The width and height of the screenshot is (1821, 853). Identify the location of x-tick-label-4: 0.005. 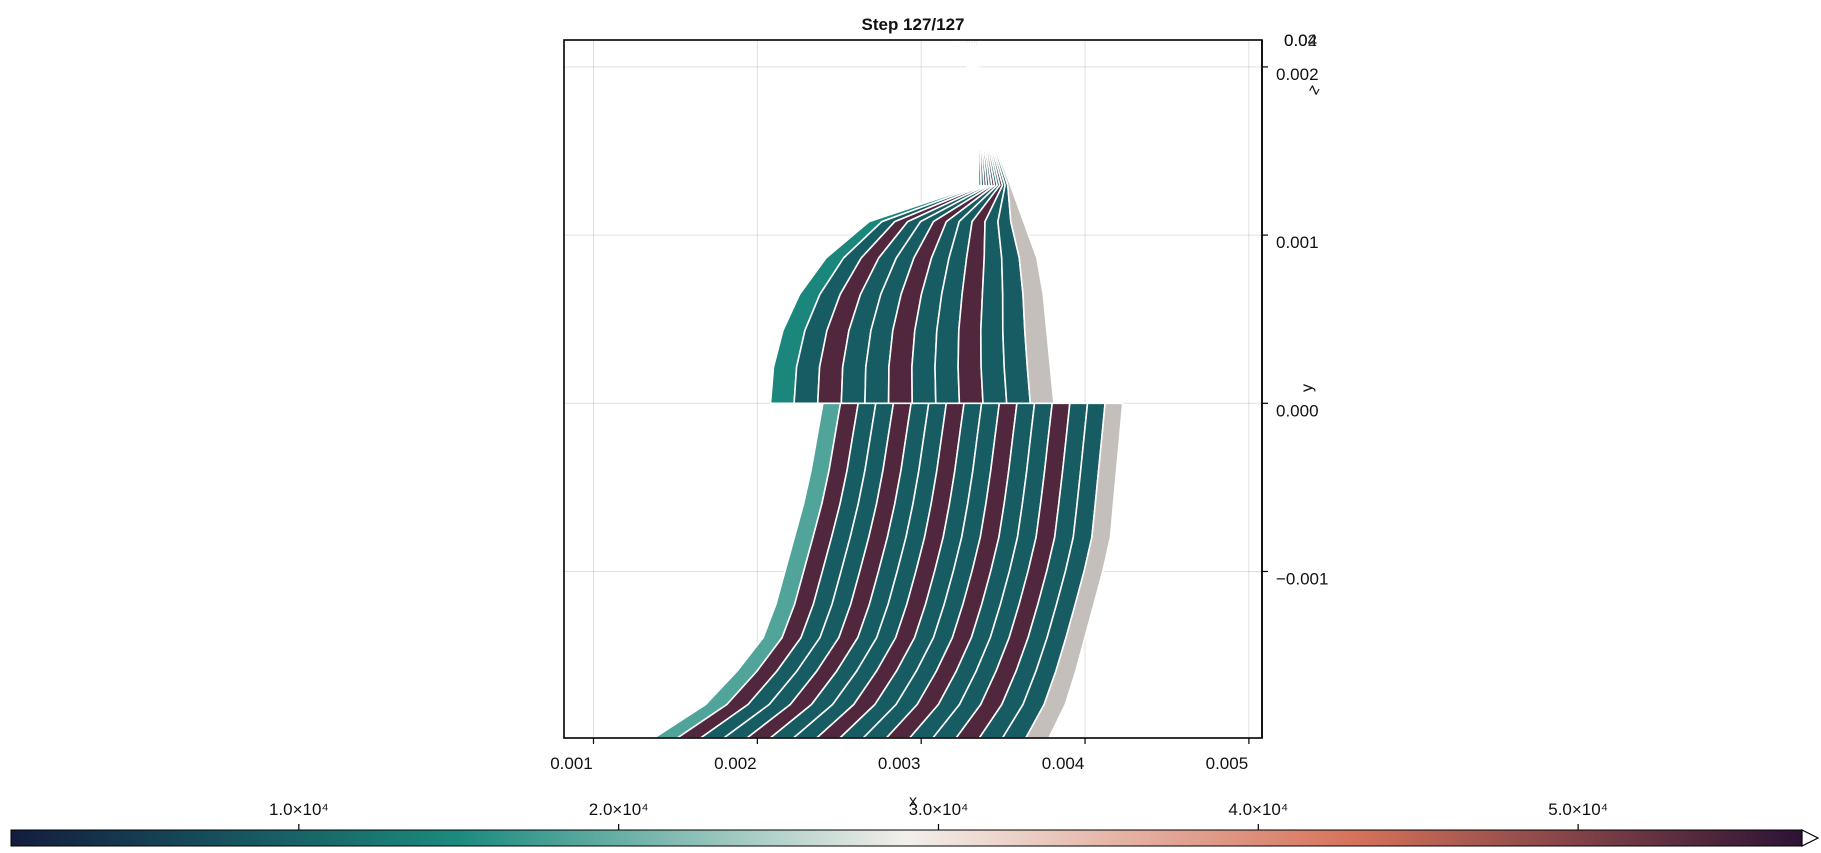
(1227, 763).